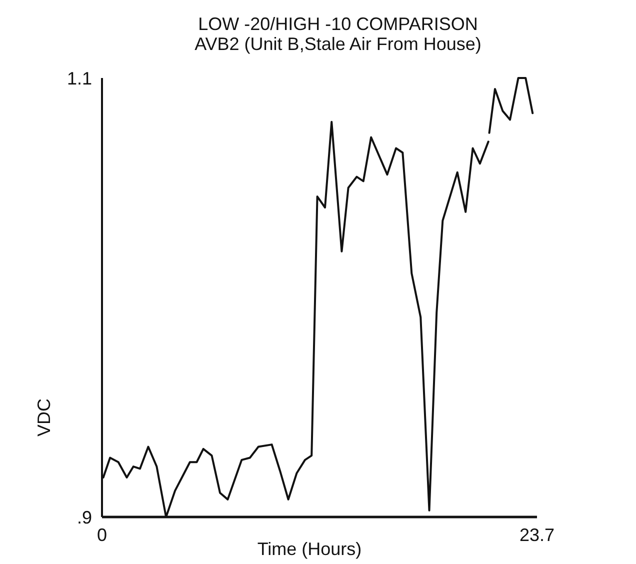 This screenshot has width=636, height=564. What do you see at coordinates (44, 417) in the screenshot?
I see `y-axis-title: VDC` at bounding box center [44, 417].